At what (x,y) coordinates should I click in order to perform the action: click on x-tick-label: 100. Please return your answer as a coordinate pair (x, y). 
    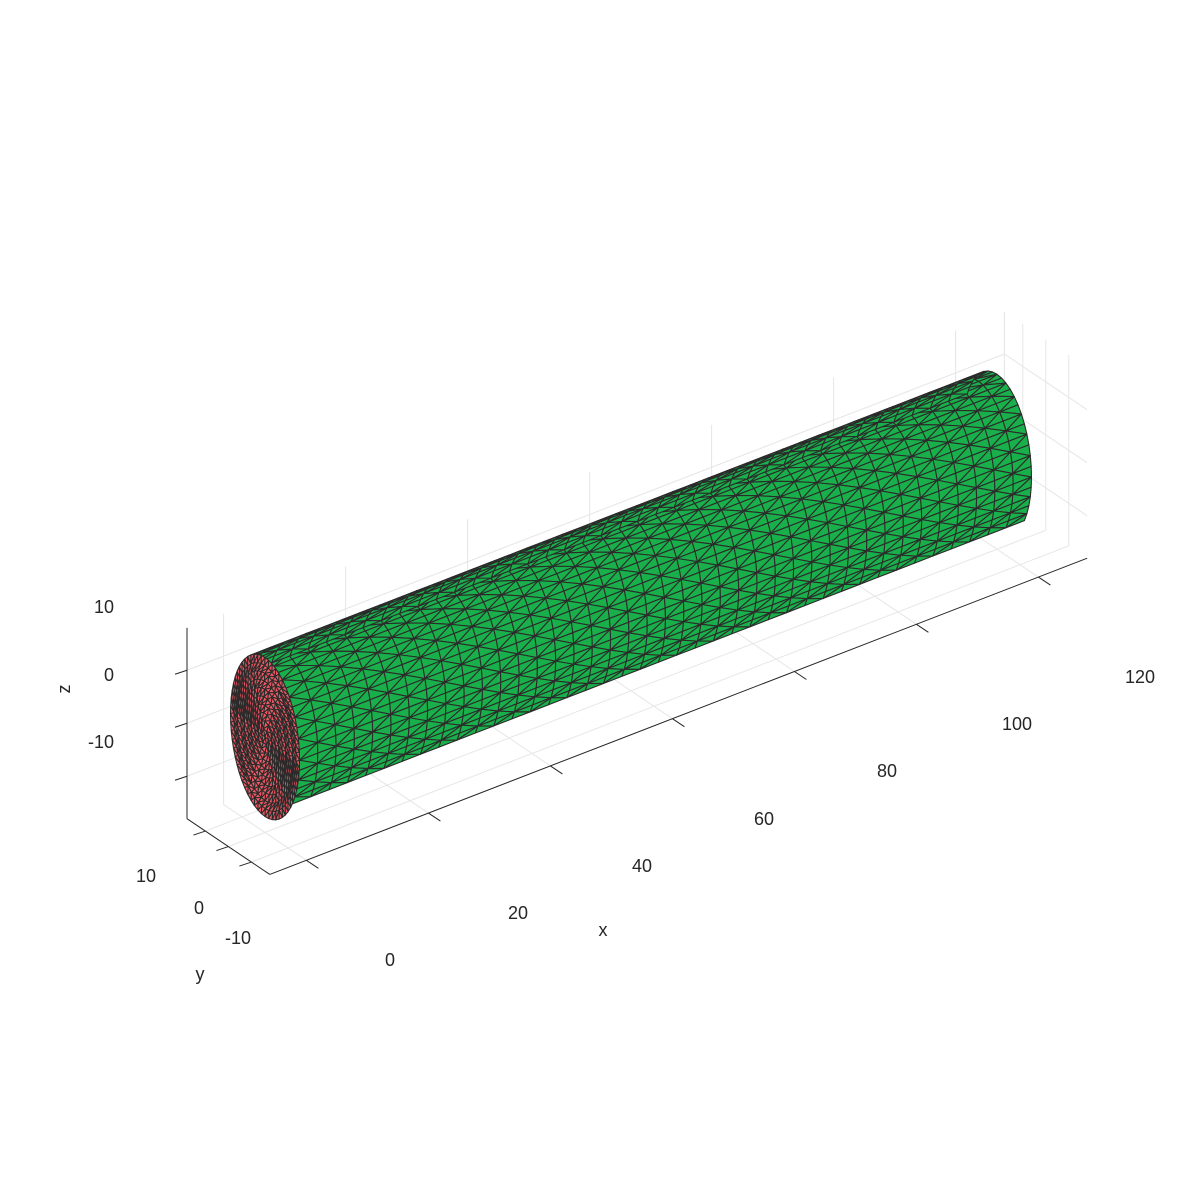
    Looking at the image, I should click on (1017, 724).